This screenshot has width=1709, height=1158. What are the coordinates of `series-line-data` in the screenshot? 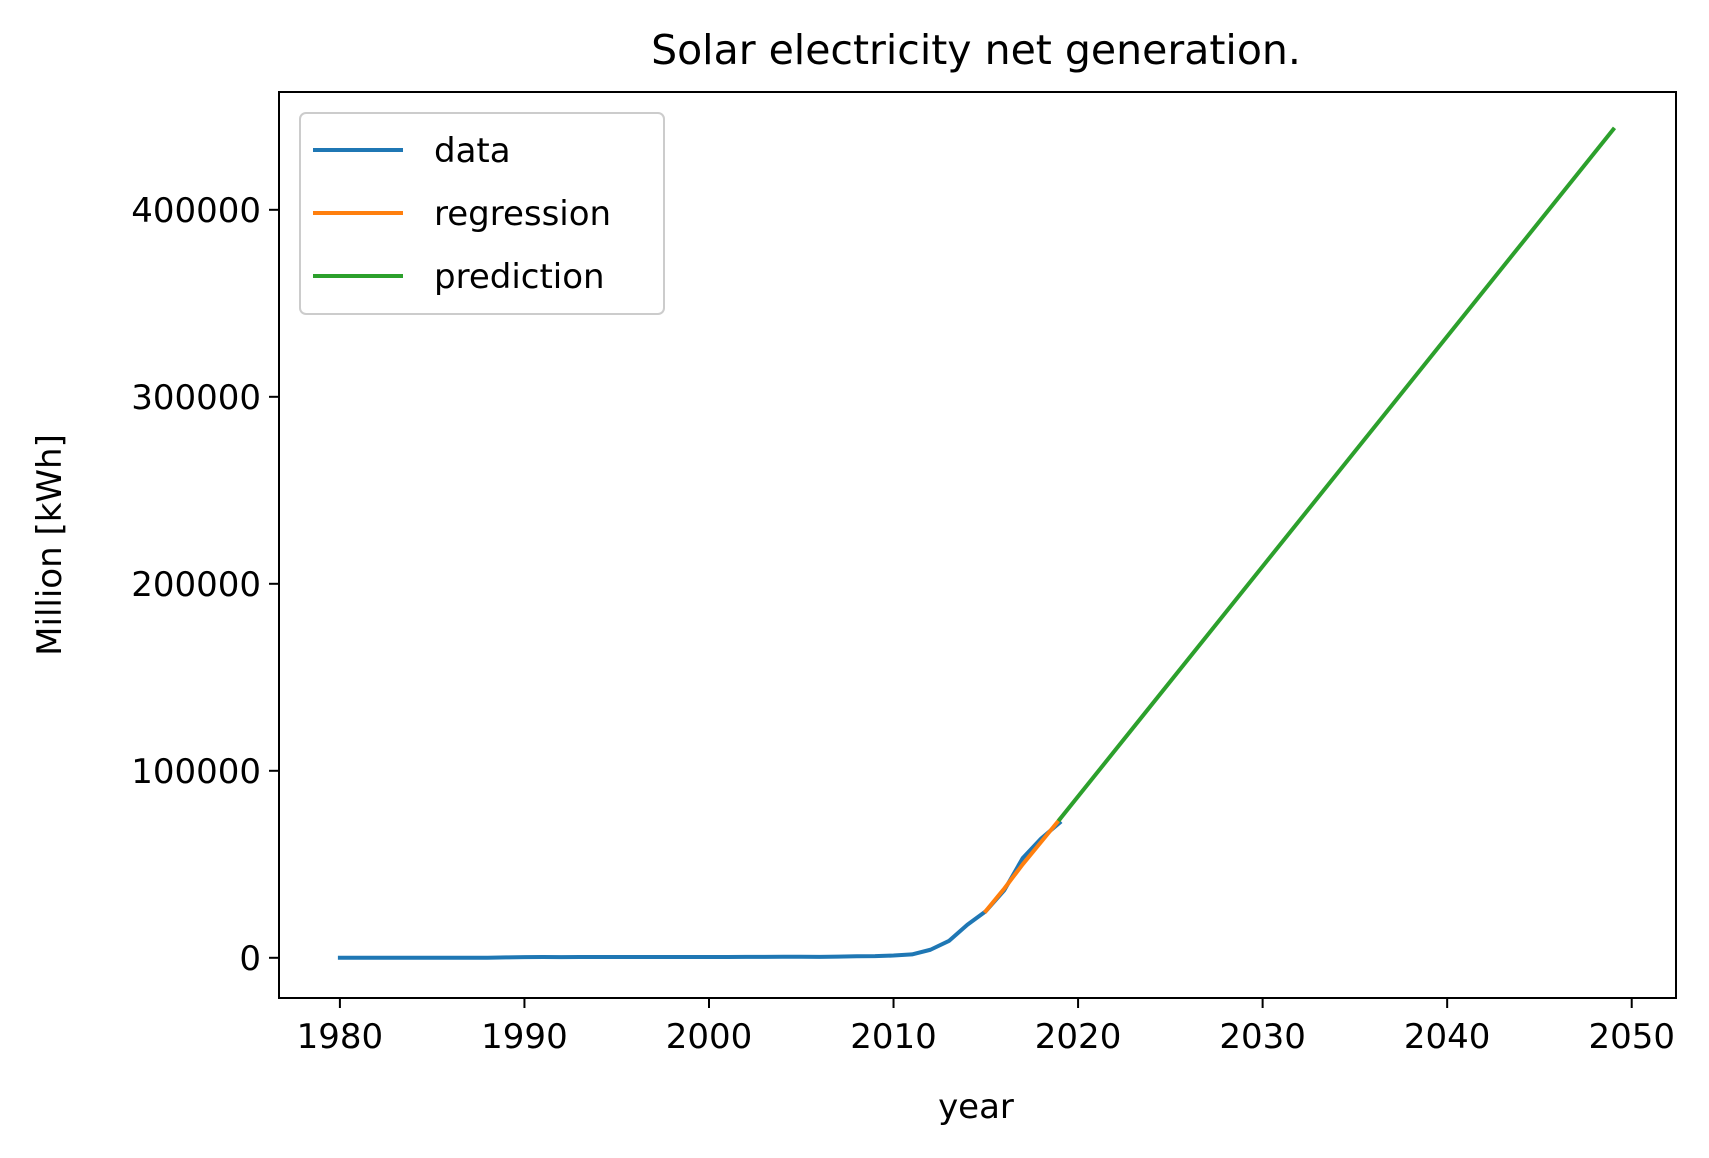 It's located at (700, 889).